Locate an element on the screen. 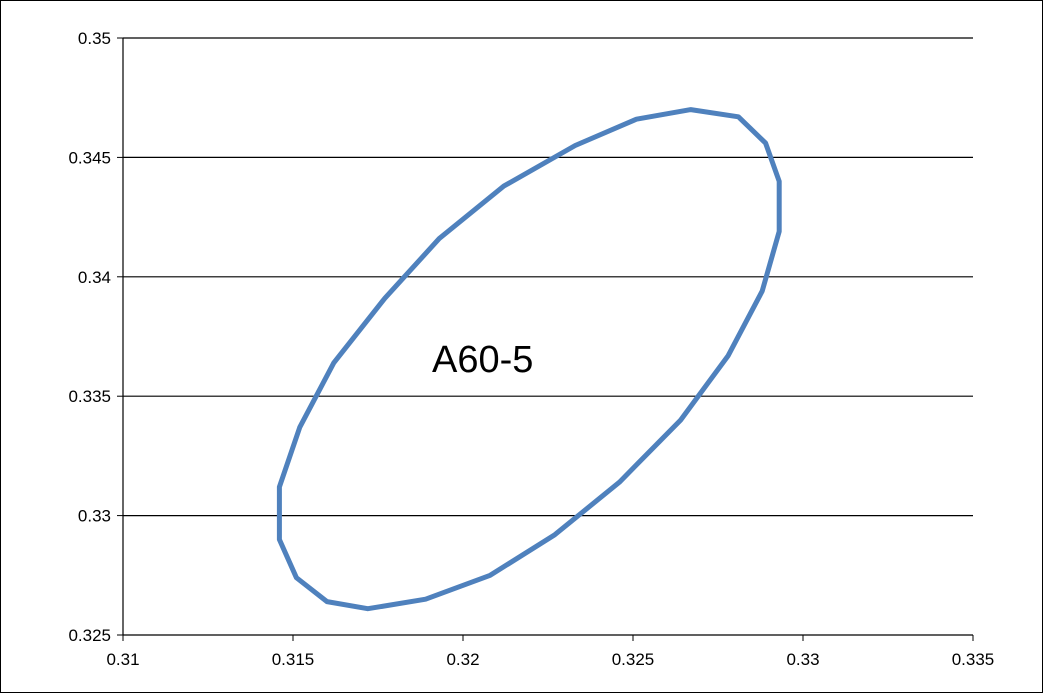 The image size is (1043, 694). y-tick-label: 0.335 is located at coordinates (89, 396).